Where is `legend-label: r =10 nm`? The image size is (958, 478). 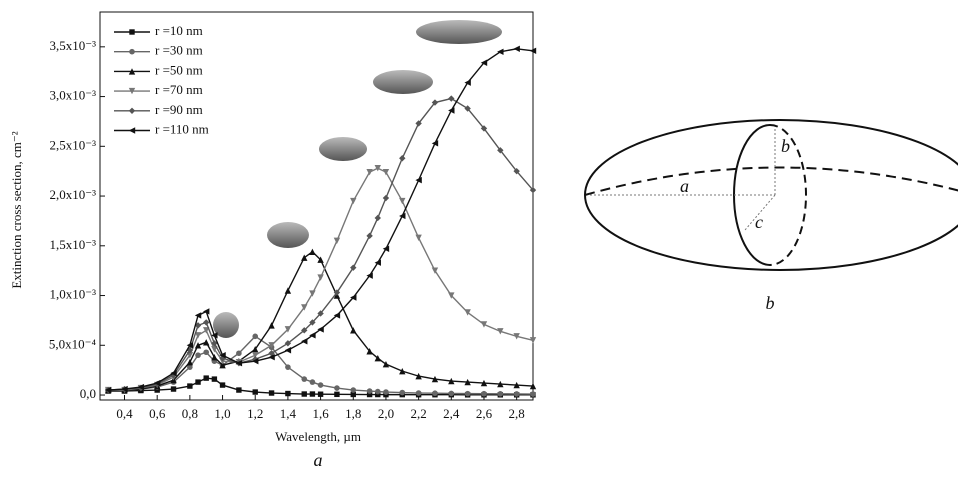
legend-label: r =10 nm is located at coordinates (179, 30).